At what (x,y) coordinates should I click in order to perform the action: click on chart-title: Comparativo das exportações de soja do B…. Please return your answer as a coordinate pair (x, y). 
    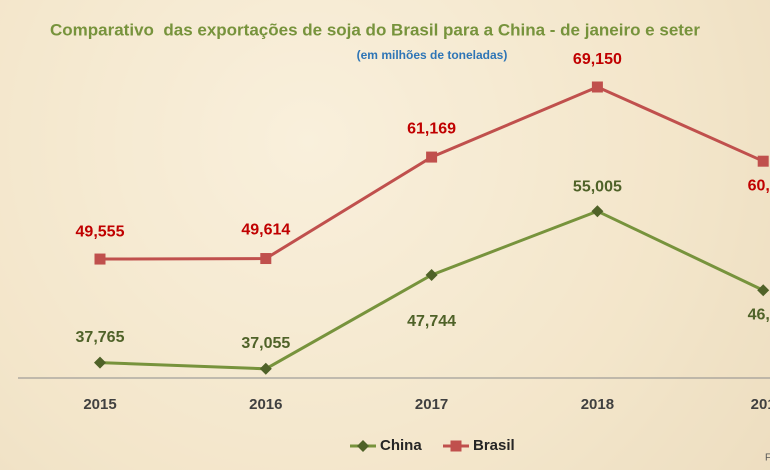
    Looking at the image, I should click on (375, 29).